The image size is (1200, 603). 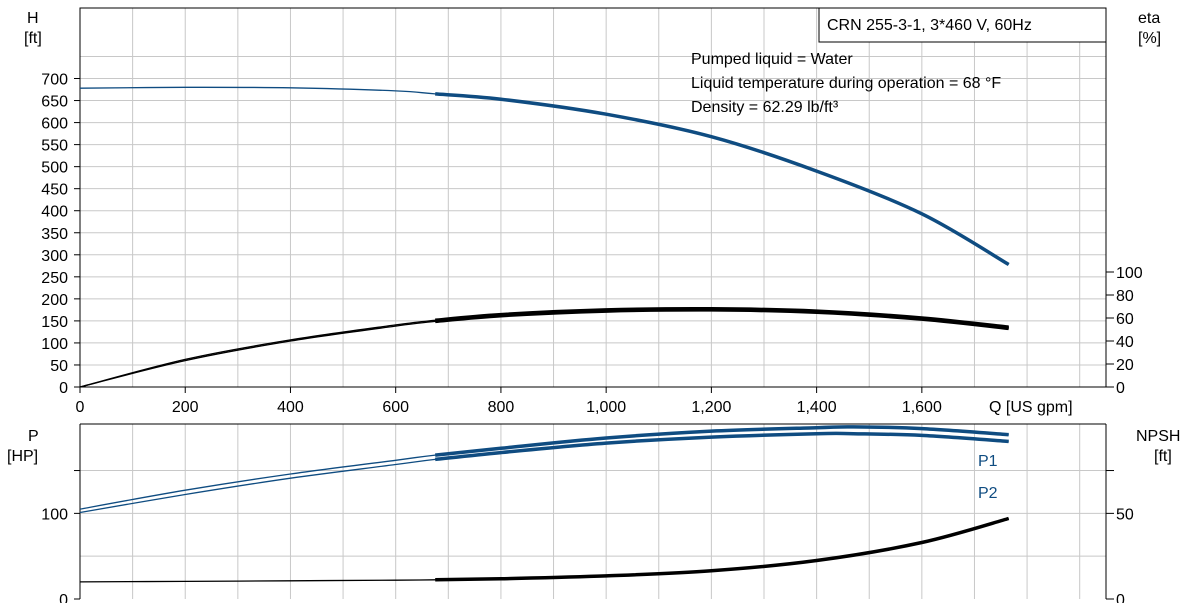 I want to click on x-axis-label: Q [US gpm], so click(x=1031, y=407).